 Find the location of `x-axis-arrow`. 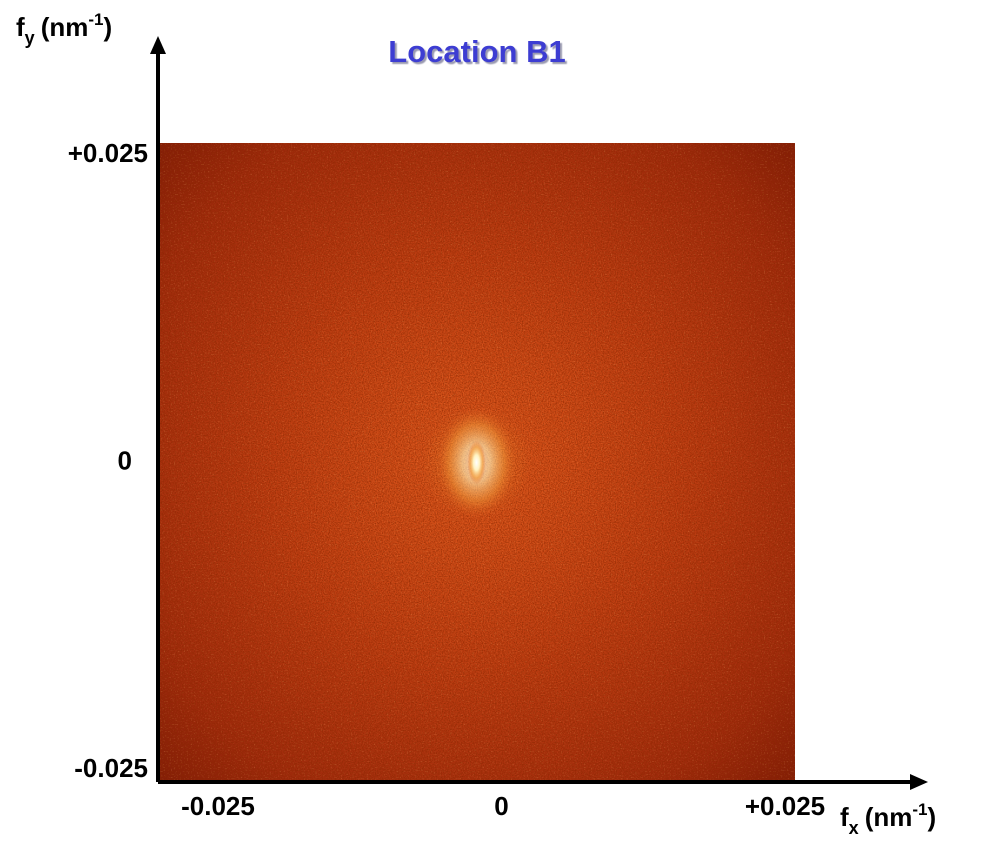

x-axis-arrow is located at coordinates (919, 782).